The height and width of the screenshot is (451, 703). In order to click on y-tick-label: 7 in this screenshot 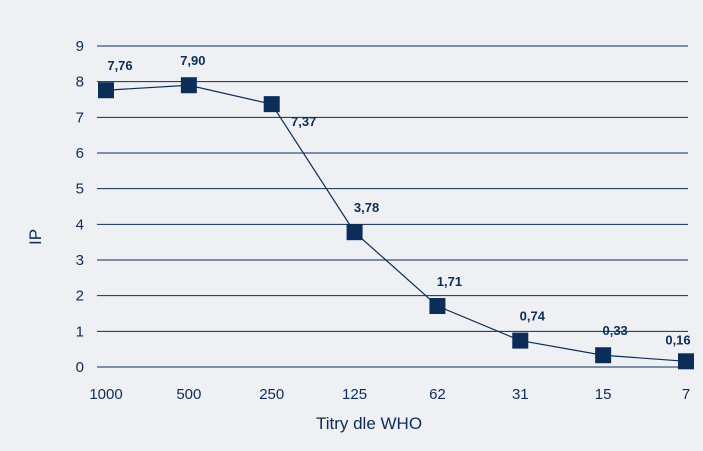, I will do `click(80, 117)`.